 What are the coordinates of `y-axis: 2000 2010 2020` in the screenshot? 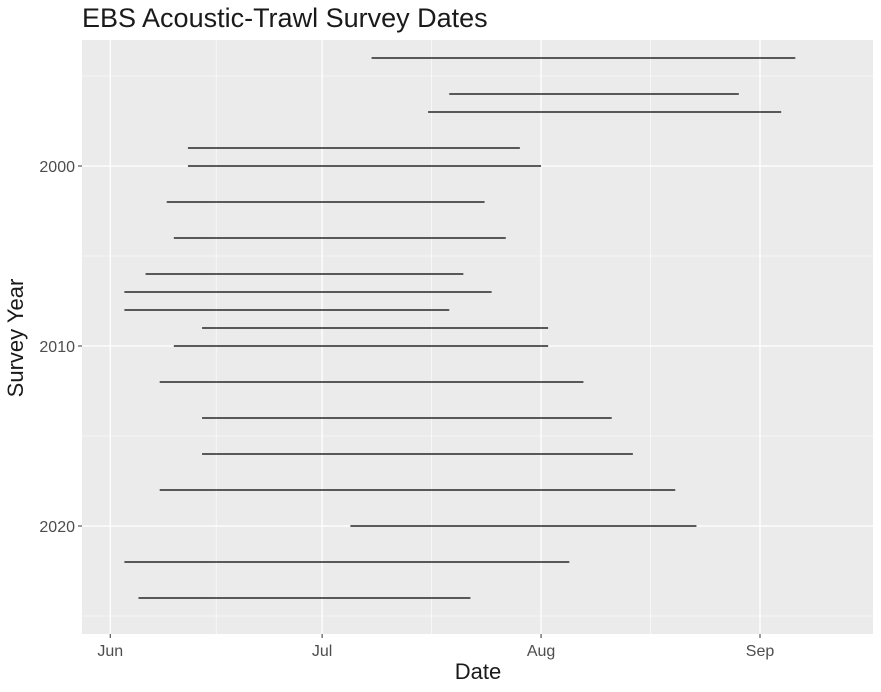 It's located at (60, 347).